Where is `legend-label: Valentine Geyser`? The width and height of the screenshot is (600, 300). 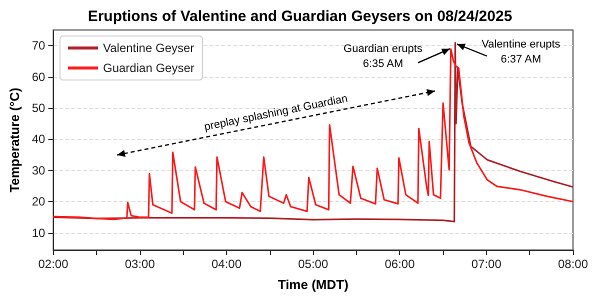
legend-label: Valentine Geyser is located at coordinates (148, 48).